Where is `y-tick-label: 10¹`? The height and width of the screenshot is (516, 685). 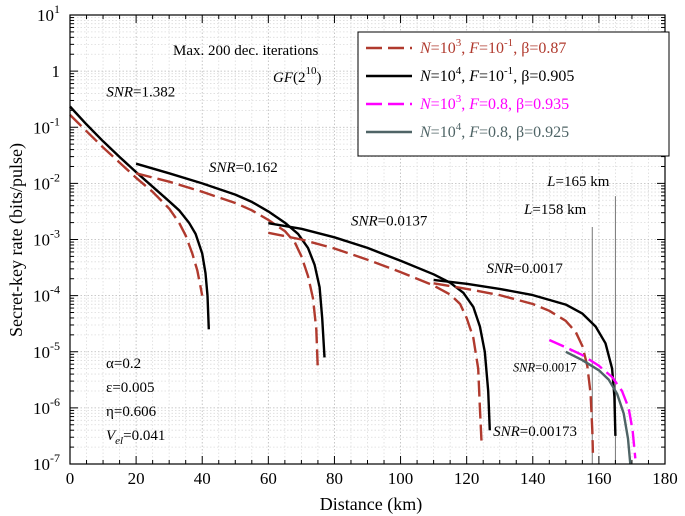
y-tick-label: 10¹ is located at coordinates (48, 13).